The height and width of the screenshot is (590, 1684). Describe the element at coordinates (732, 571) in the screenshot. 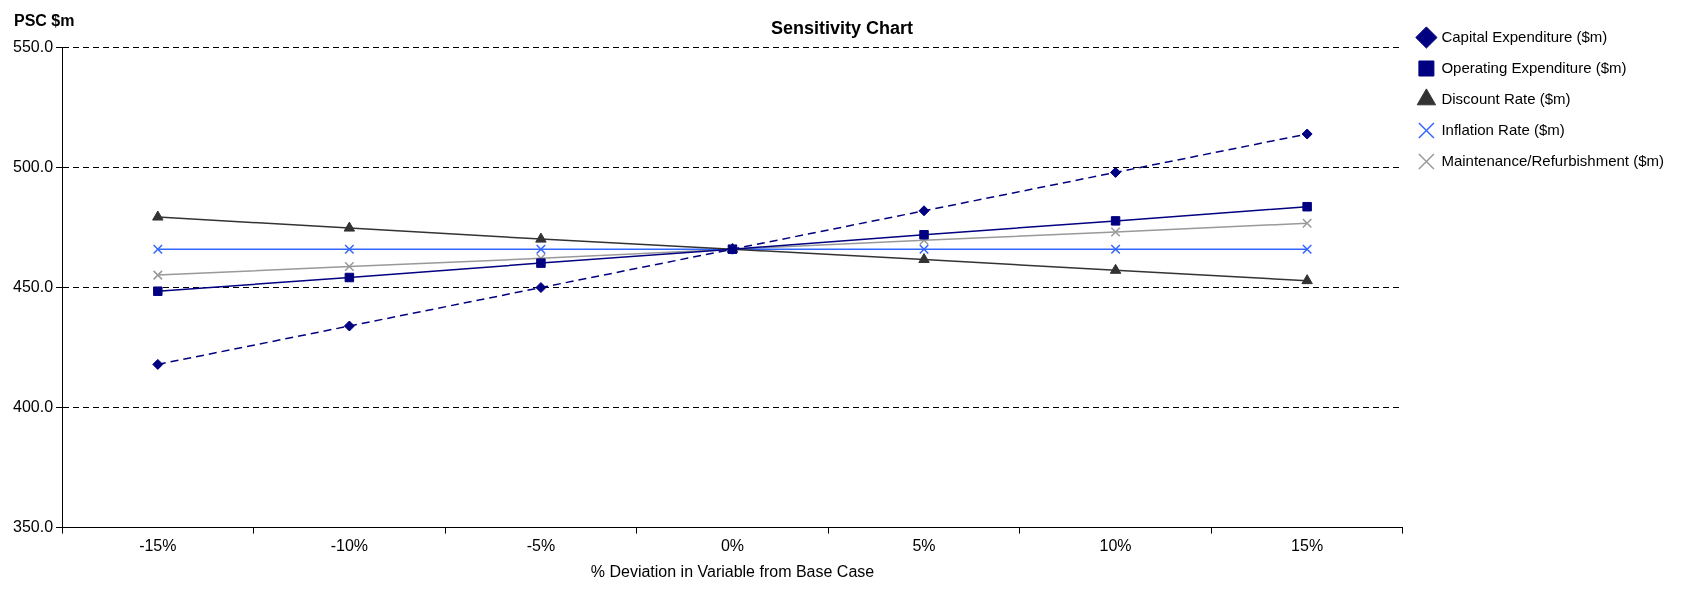

I see `x-axis-title: % Deviation in Variable from Base Case` at that location.